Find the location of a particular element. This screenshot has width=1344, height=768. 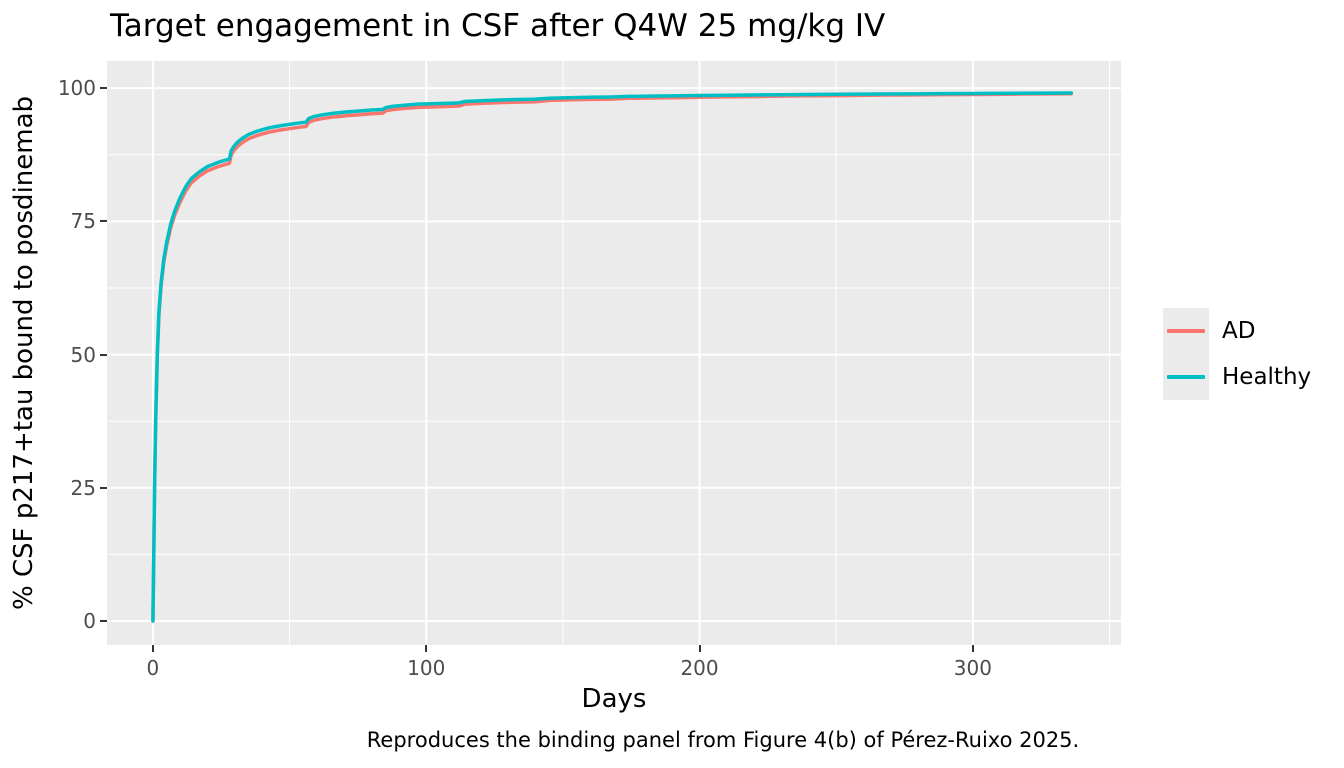

y-tick-label: 50 is located at coordinates (83, 354).